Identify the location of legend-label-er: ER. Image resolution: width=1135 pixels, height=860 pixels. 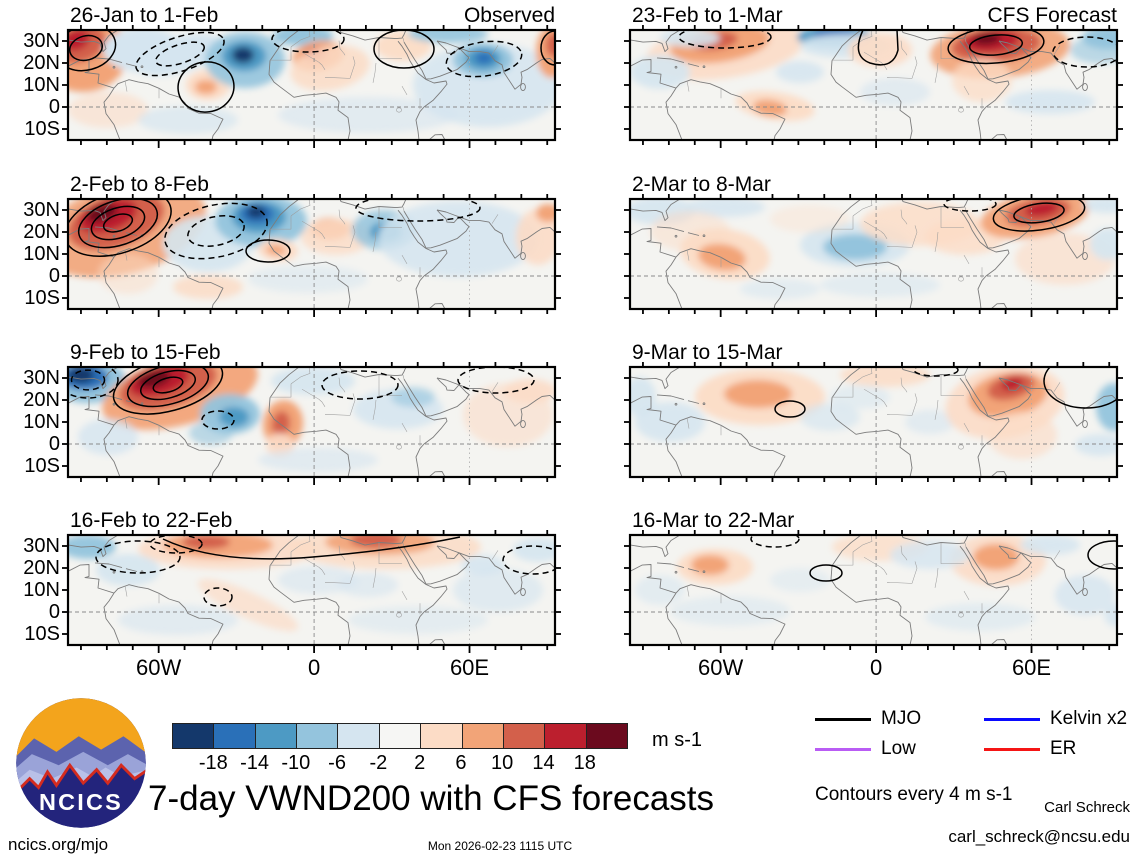
(1063, 748).